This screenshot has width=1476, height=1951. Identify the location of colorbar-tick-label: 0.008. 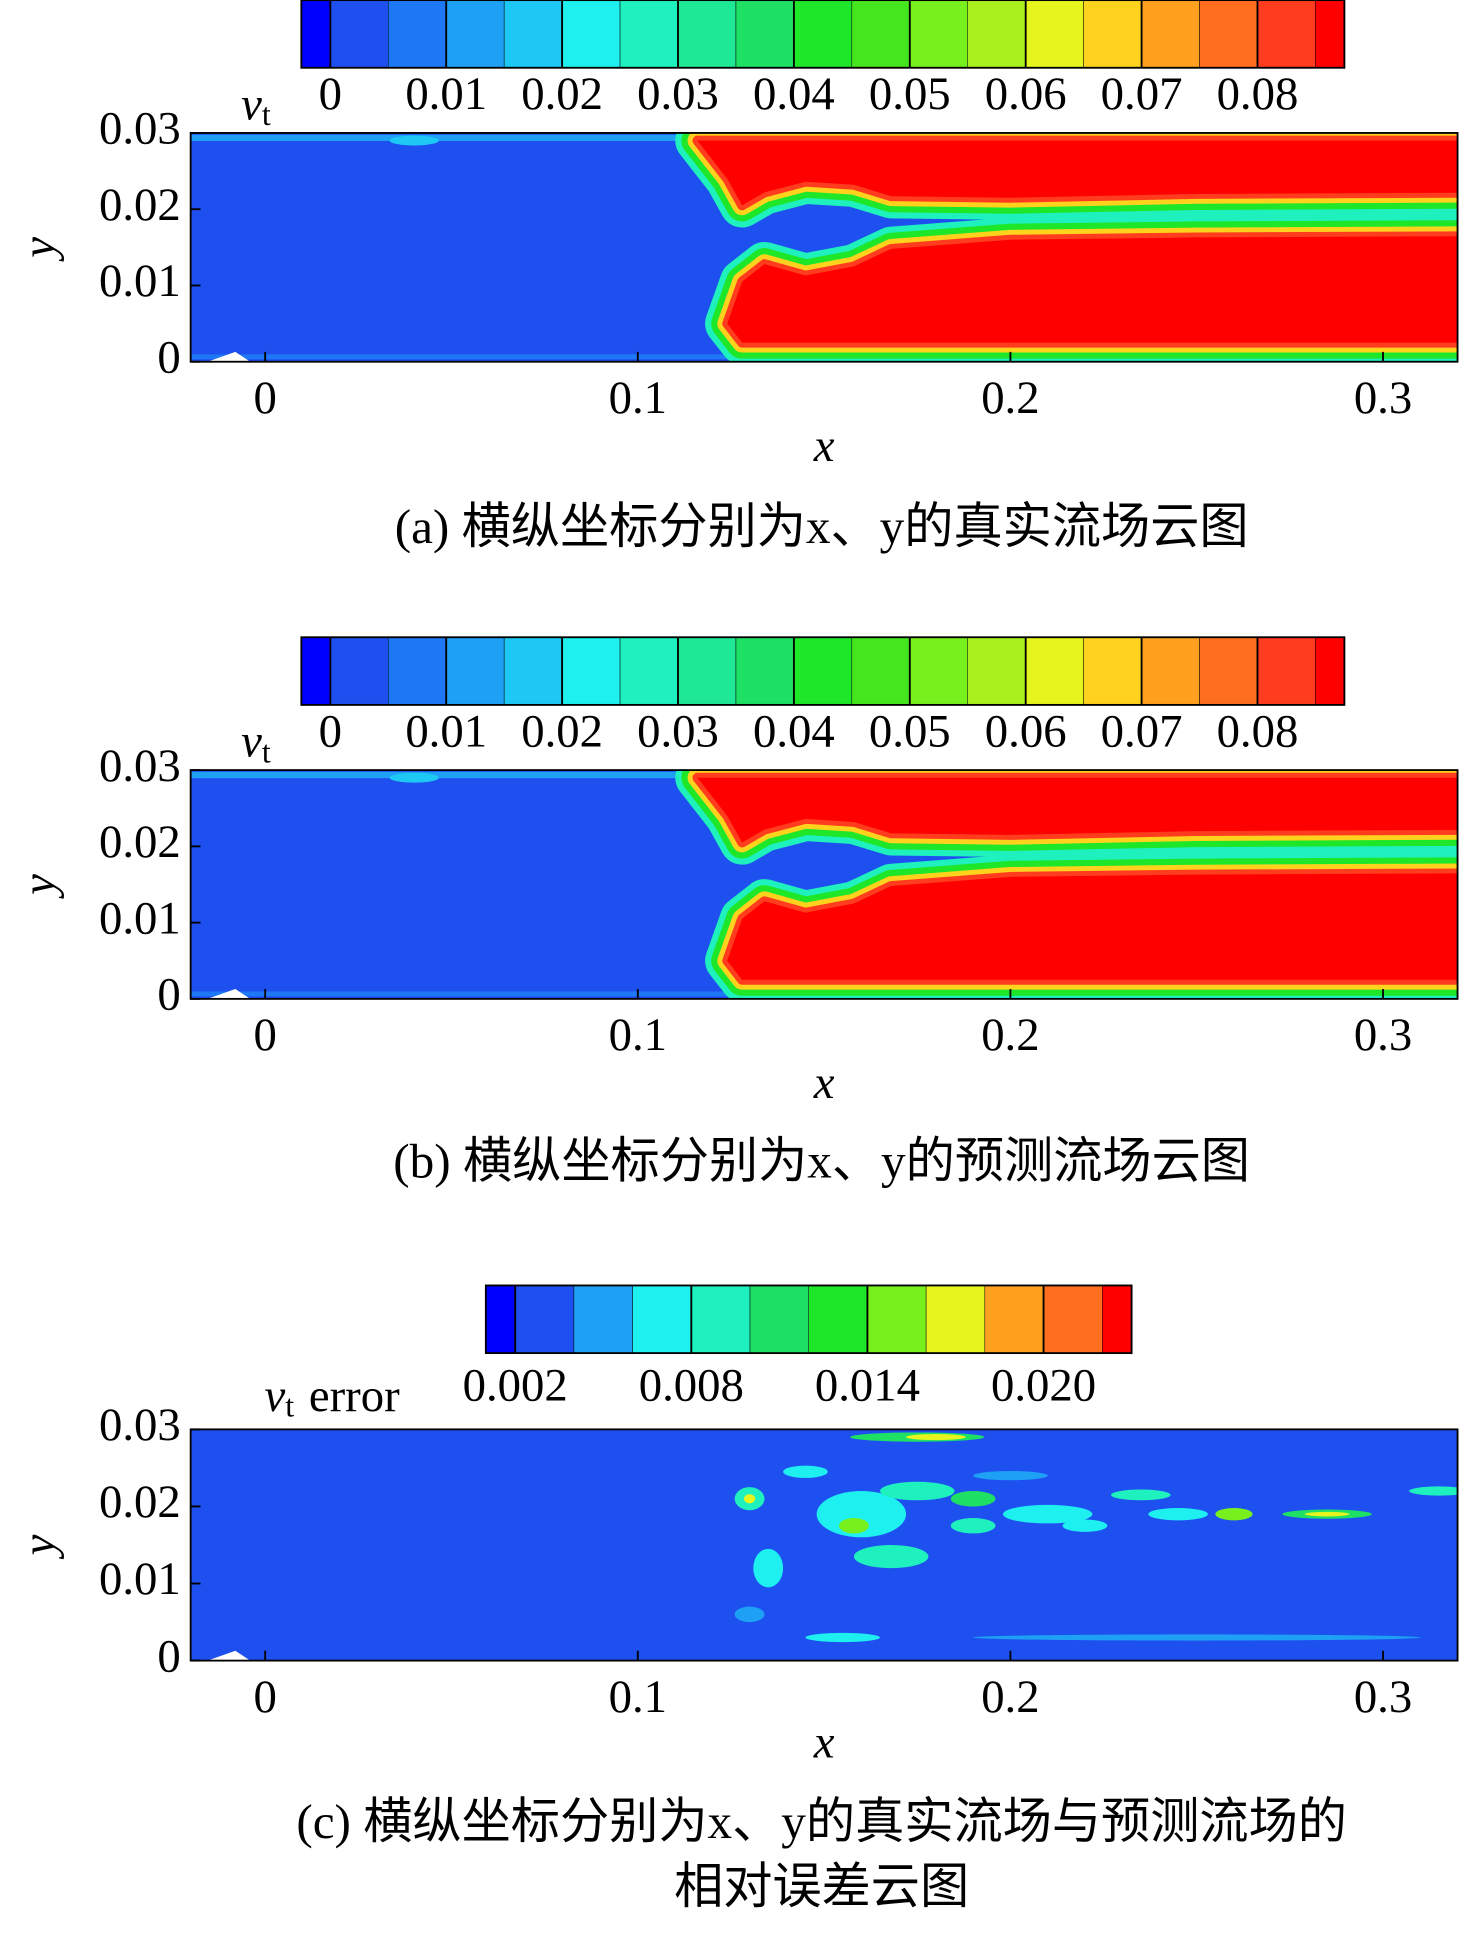
(691, 1386).